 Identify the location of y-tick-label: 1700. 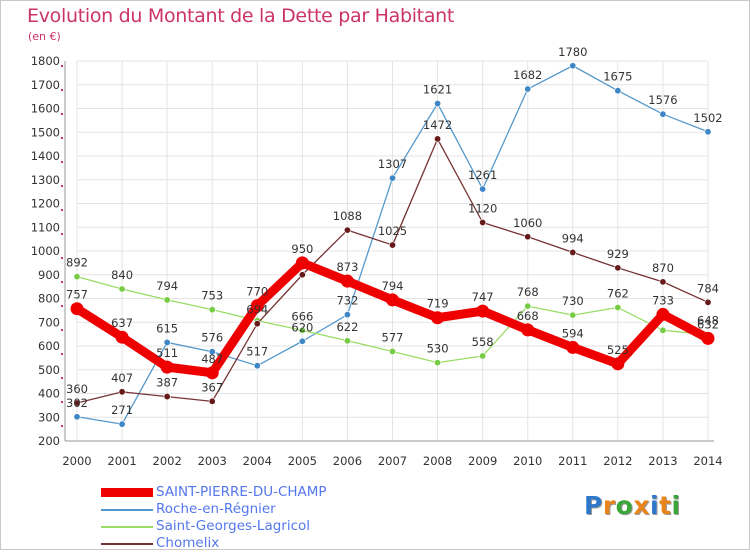
(45, 85).